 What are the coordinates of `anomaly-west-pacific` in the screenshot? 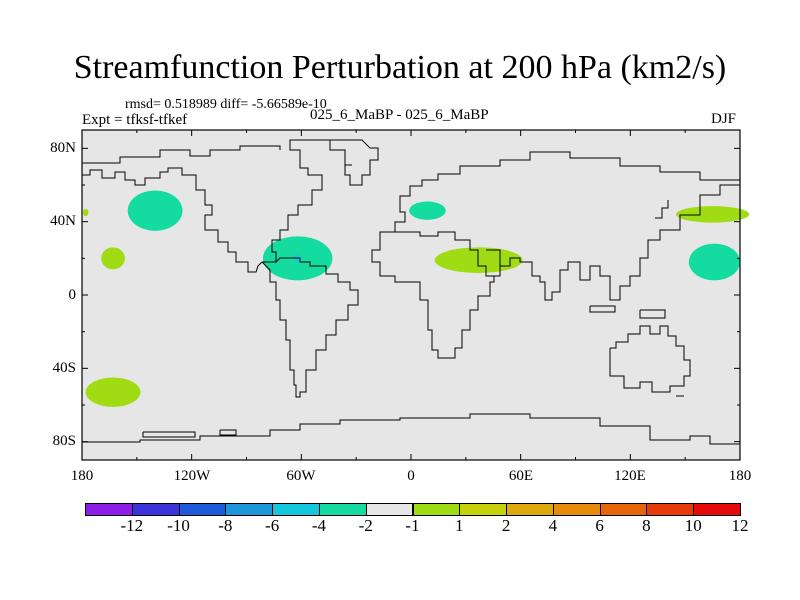 It's located at (714, 262).